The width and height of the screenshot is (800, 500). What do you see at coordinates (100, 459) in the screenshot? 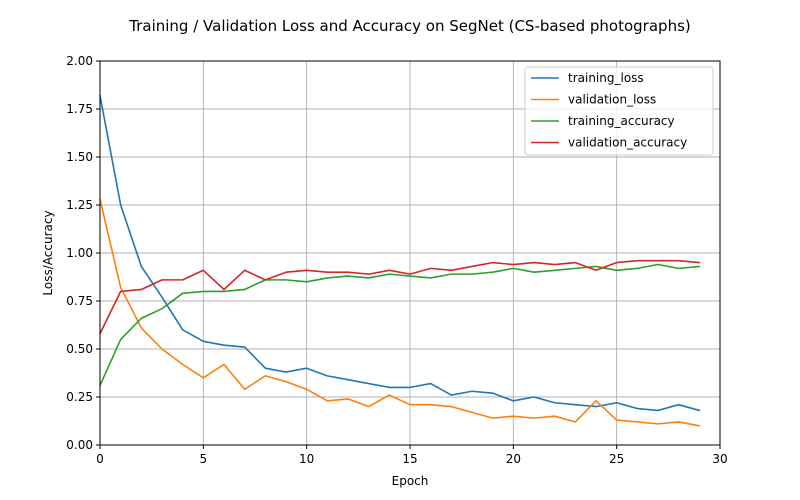
I see `x-tick-label: 0` at bounding box center [100, 459].